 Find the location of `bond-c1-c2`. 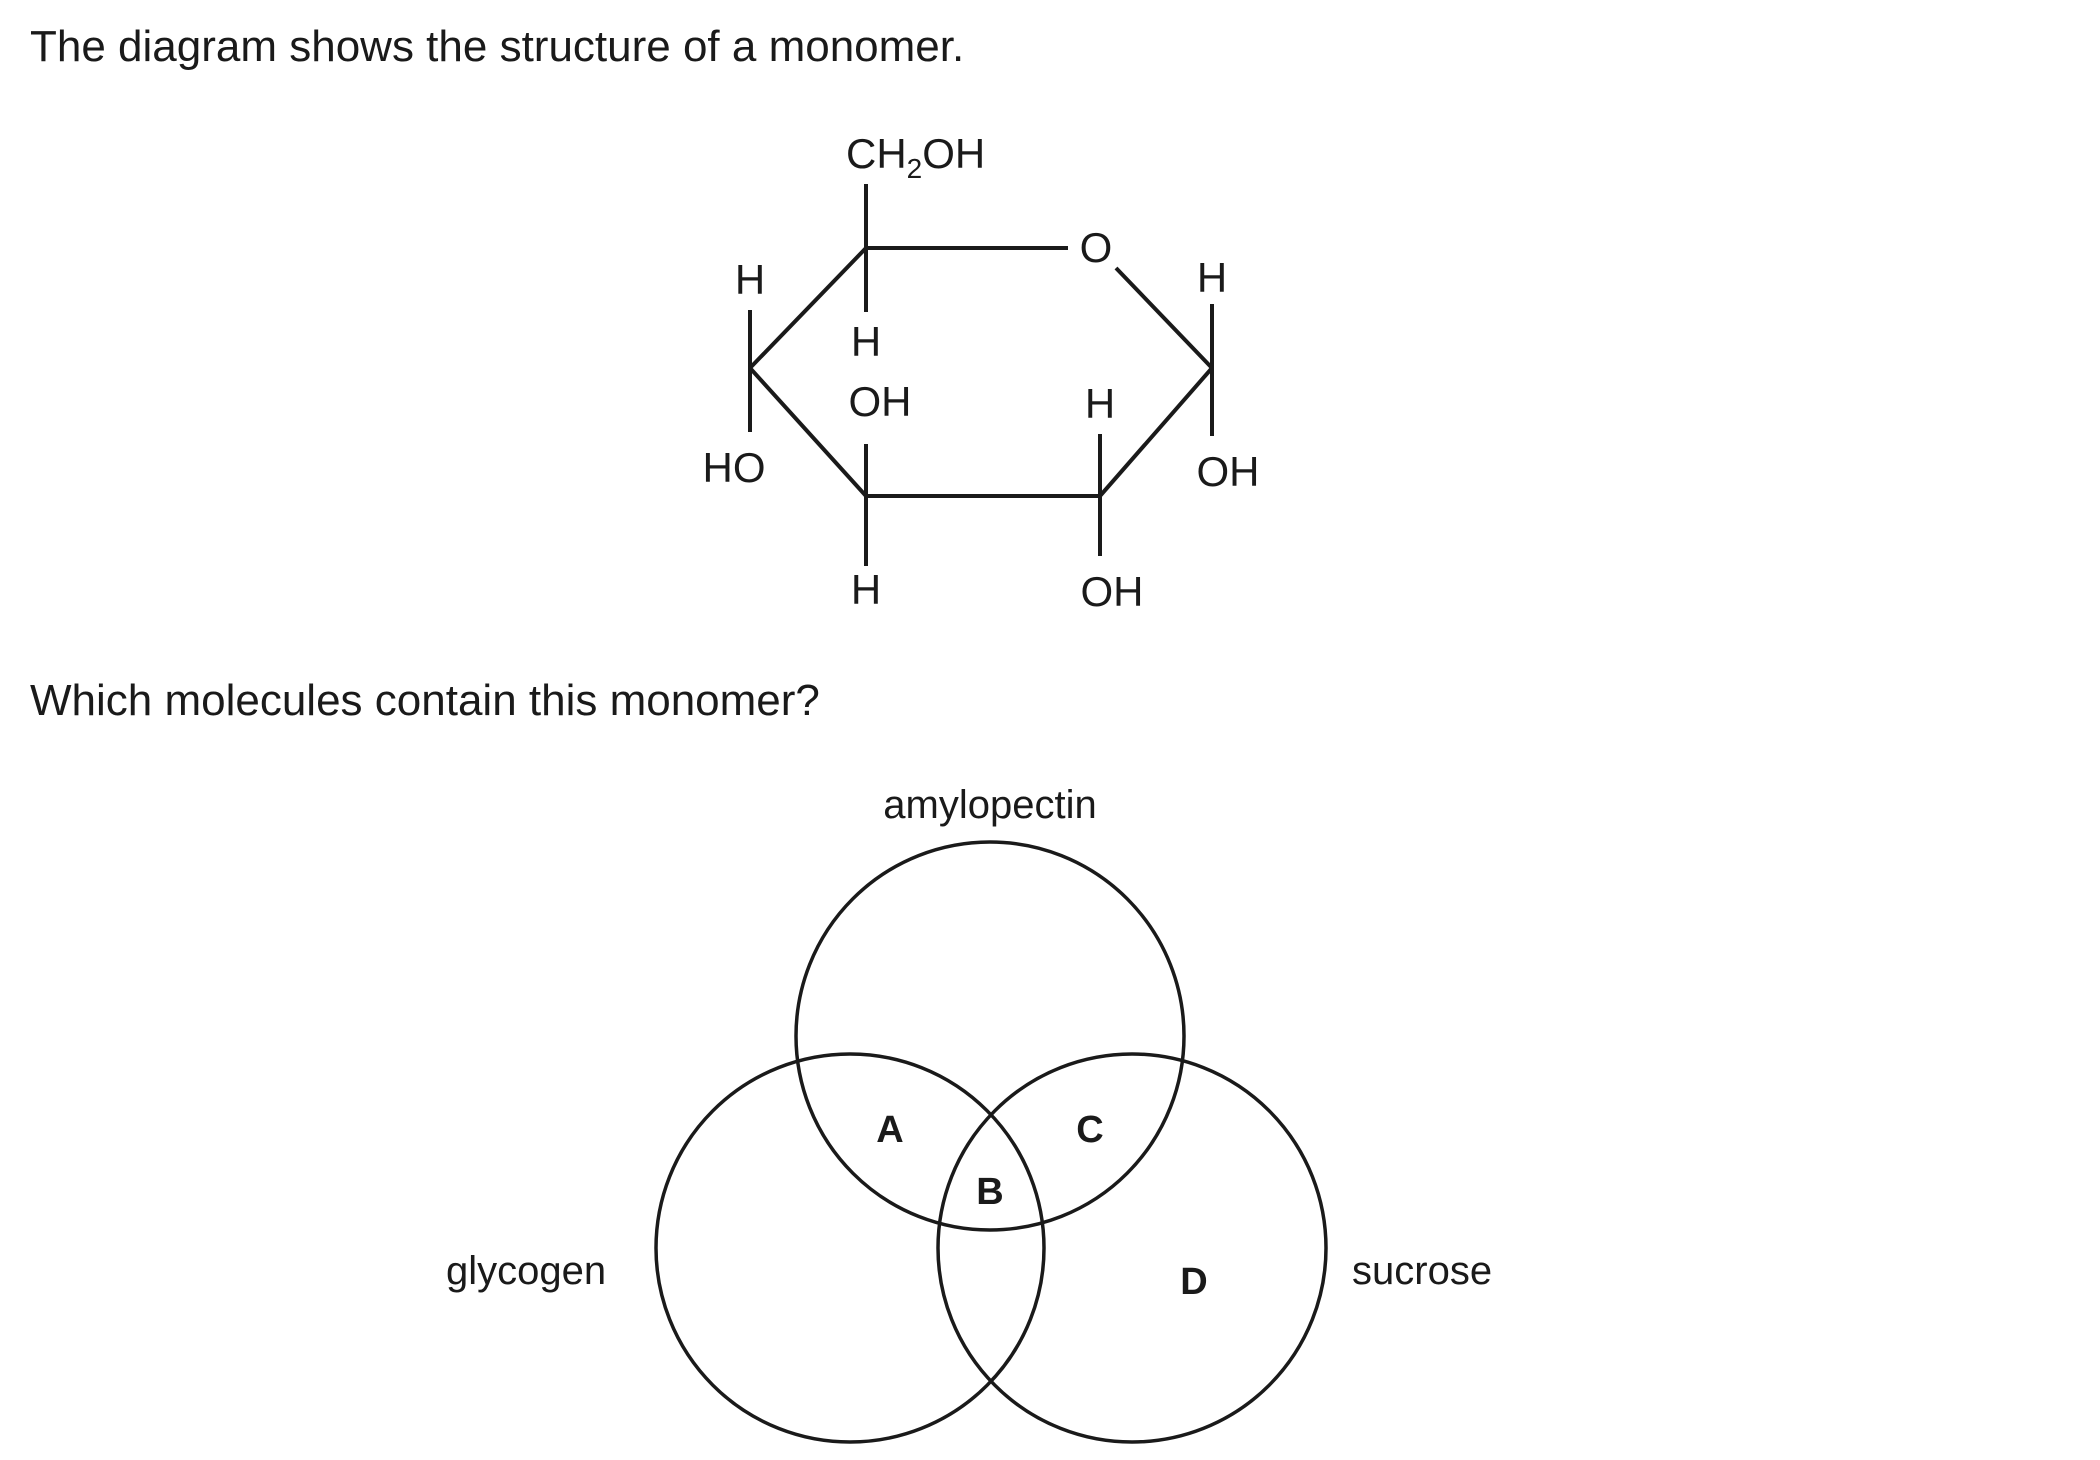

bond-c1-c2 is located at coordinates (1156, 432).